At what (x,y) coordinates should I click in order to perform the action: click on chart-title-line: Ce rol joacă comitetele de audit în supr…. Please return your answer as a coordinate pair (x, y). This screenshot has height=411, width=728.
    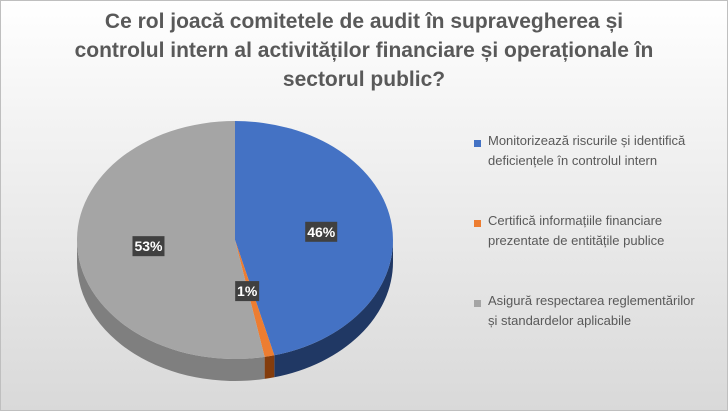
    Looking at the image, I should click on (364, 21).